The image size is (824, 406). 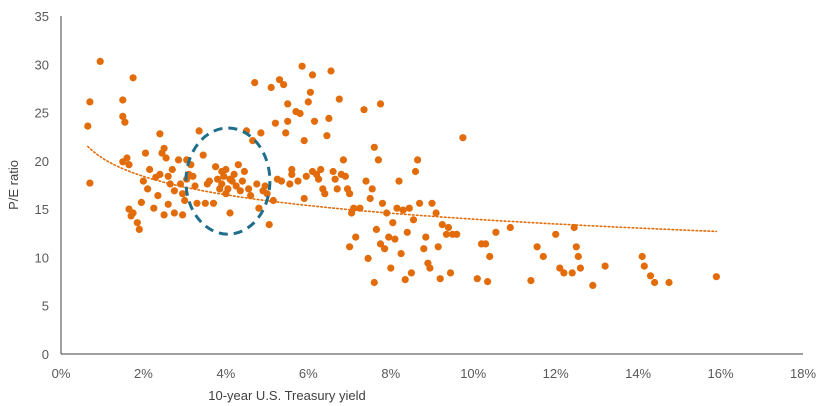 I want to click on annotations, so click(x=228, y=181).